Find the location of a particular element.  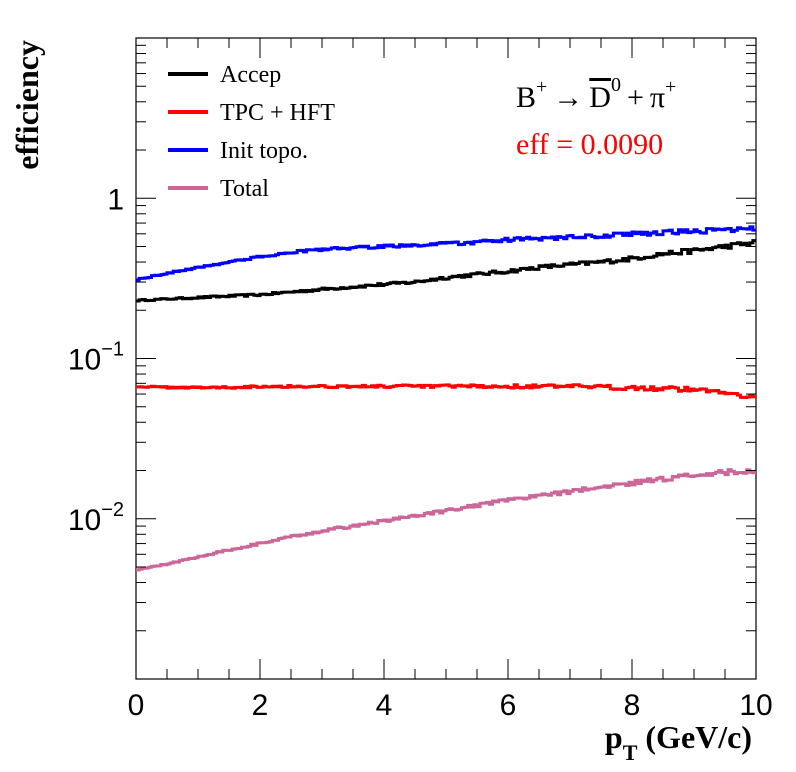

legend-label: TPC + HFT is located at coordinates (277, 113).